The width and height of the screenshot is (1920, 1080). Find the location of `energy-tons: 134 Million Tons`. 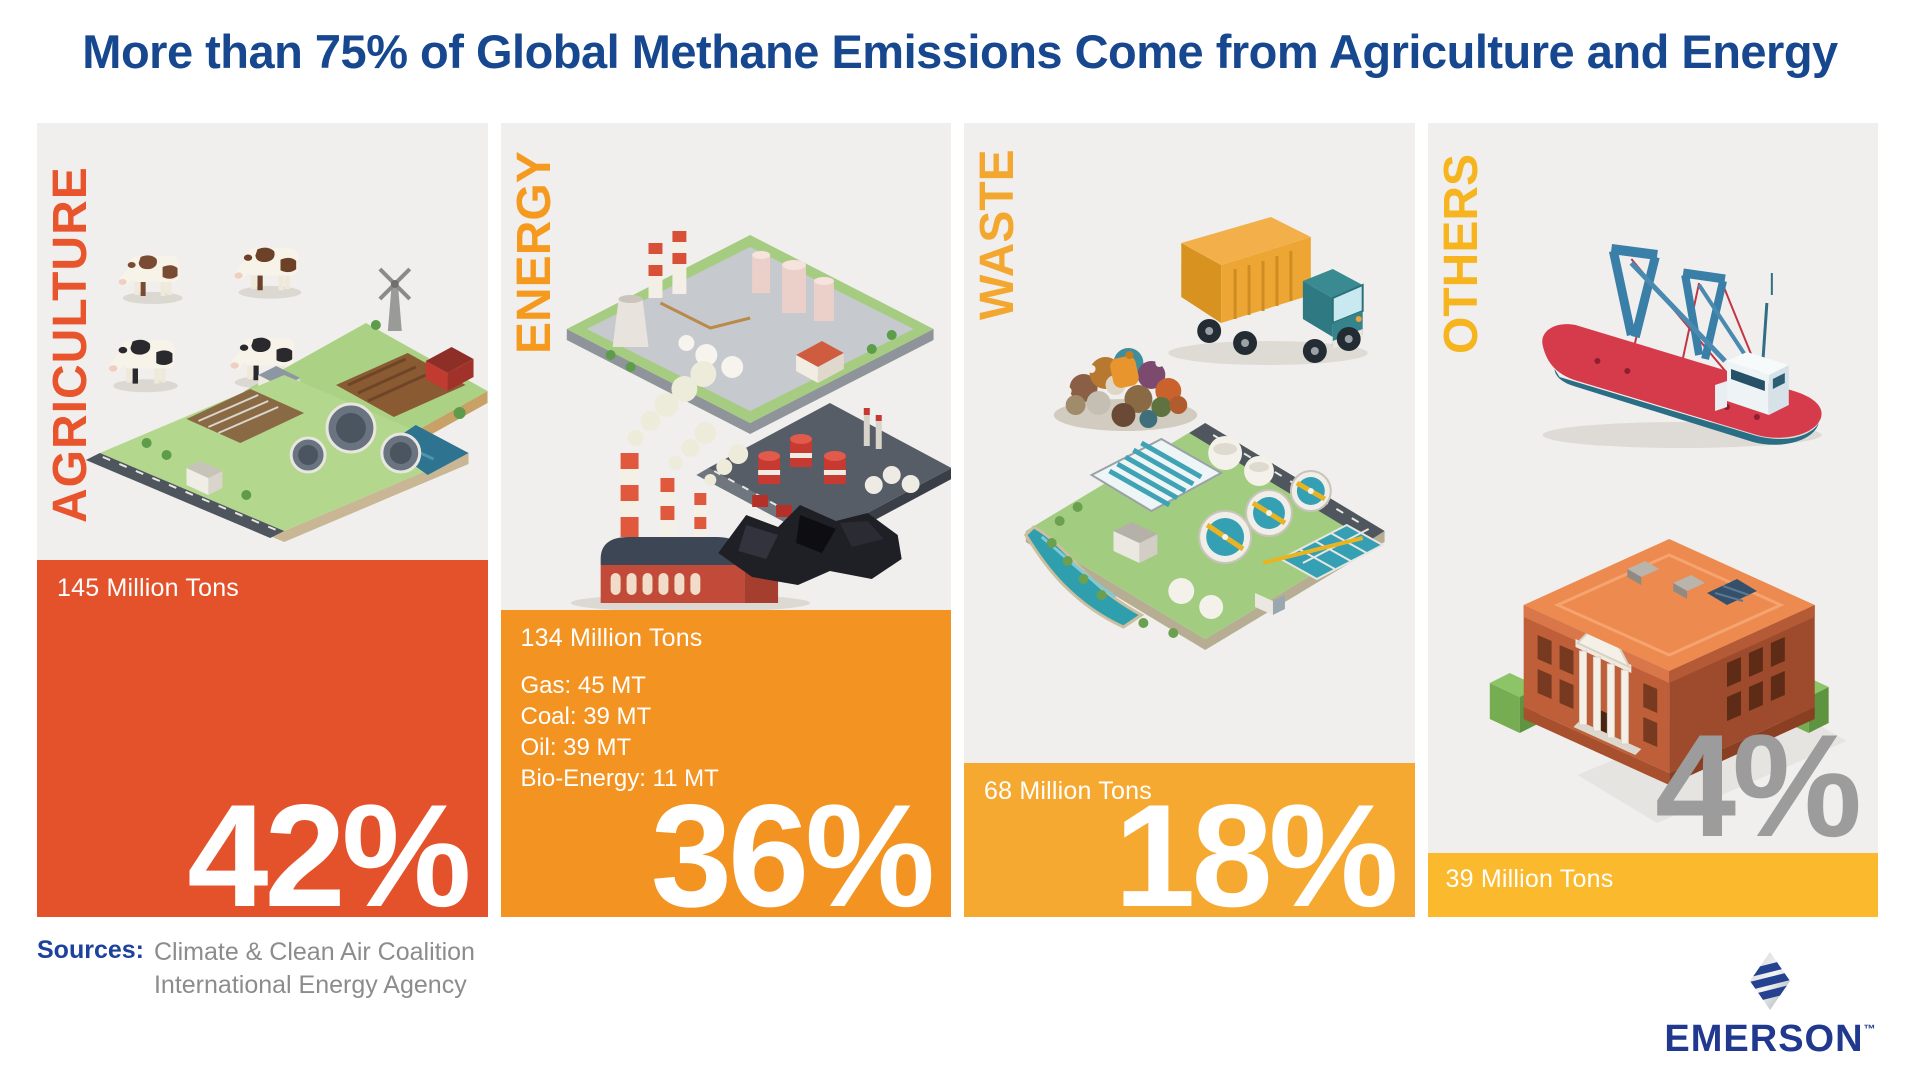

energy-tons: 134 Million Tons is located at coordinates (611, 638).